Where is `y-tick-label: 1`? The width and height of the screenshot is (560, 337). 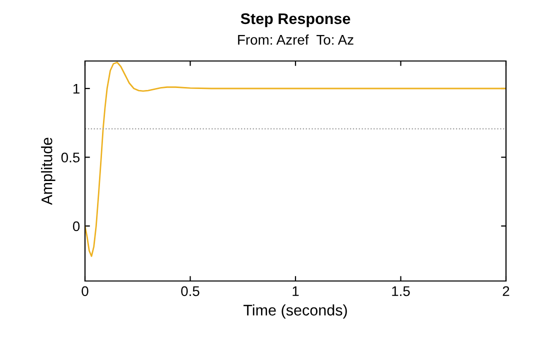
y-tick-label: 1 is located at coordinates (76, 89).